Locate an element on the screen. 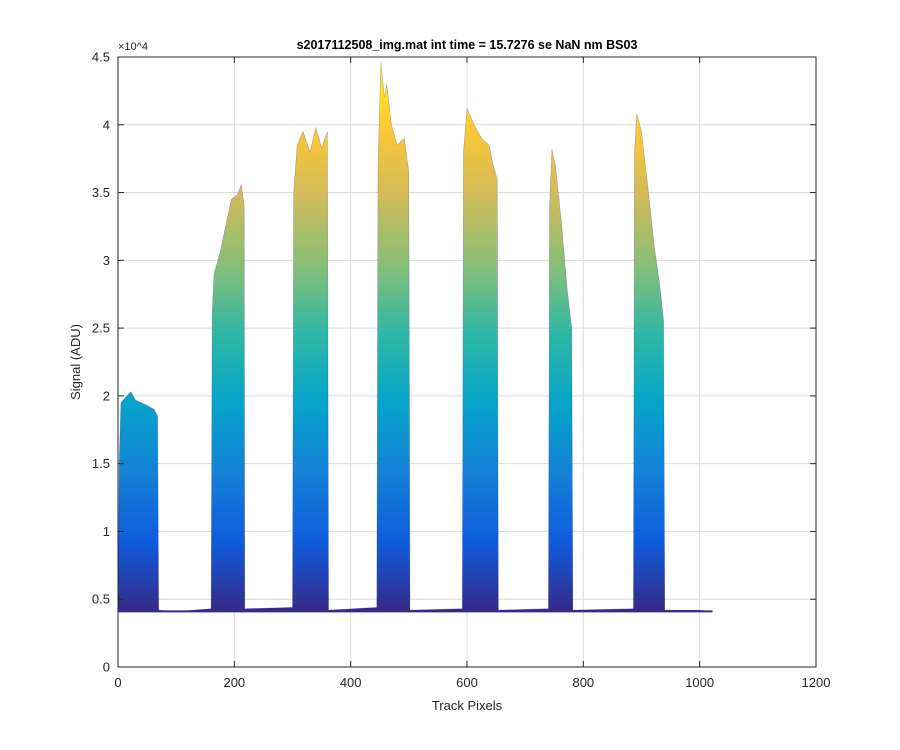 The image size is (900, 750). y-tick-label: 3 is located at coordinates (106, 260).